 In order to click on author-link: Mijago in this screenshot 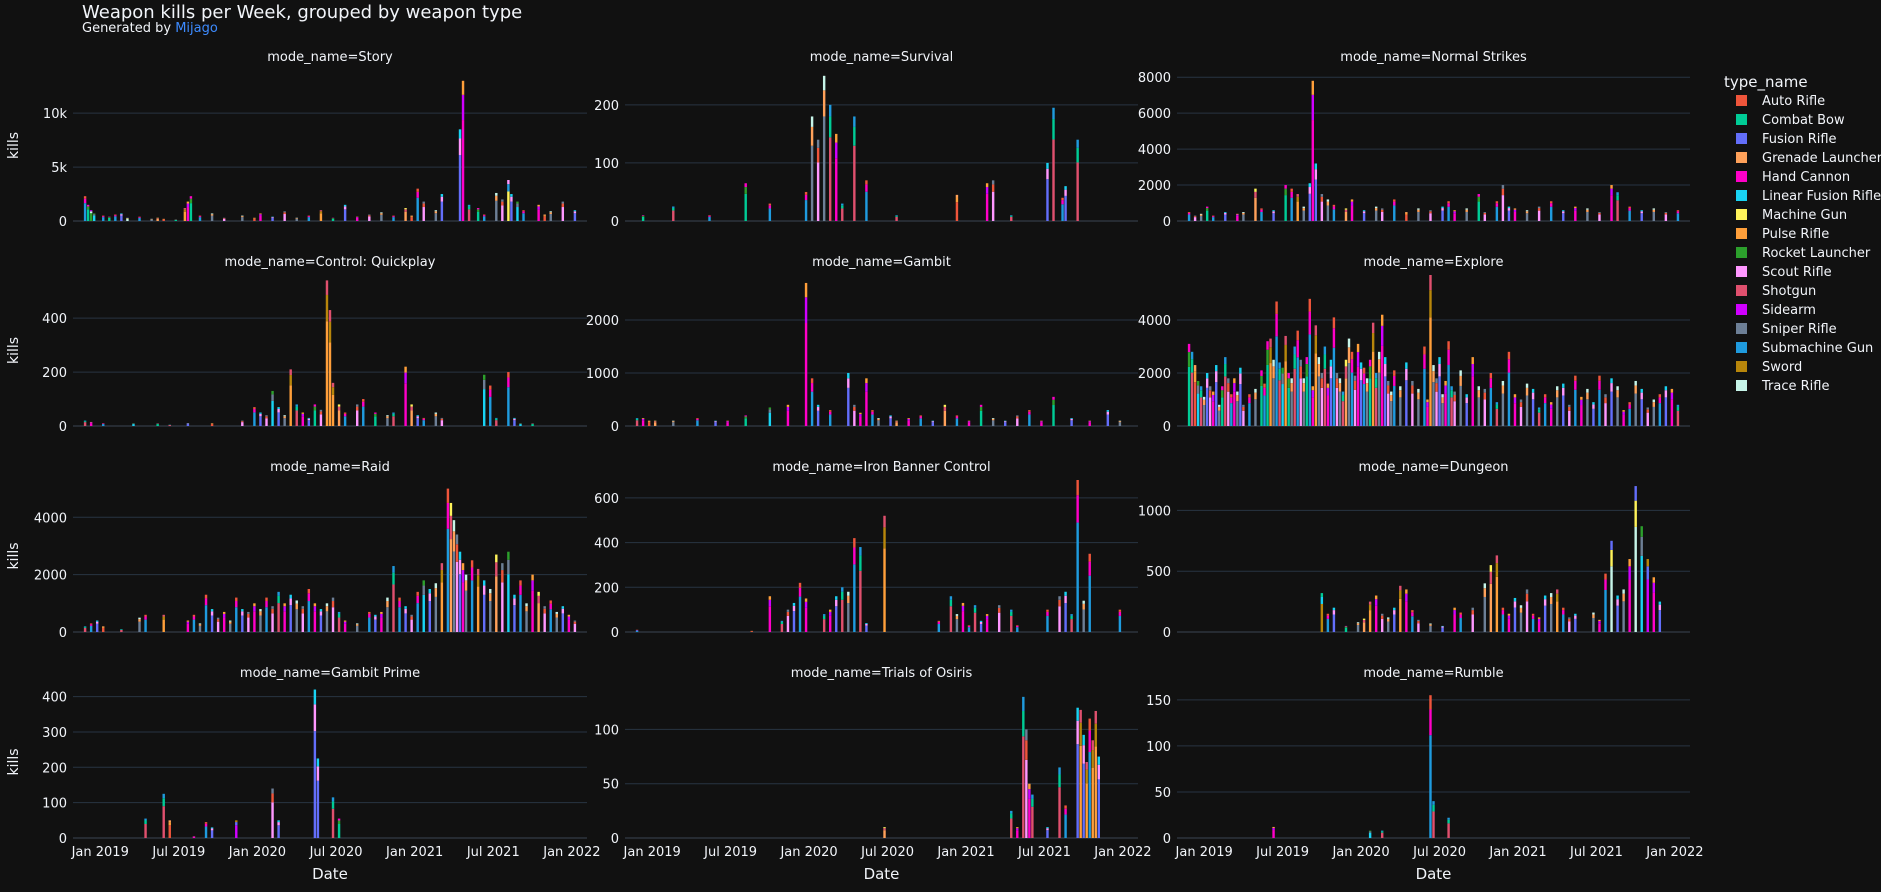, I will do `click(196, 28)`.